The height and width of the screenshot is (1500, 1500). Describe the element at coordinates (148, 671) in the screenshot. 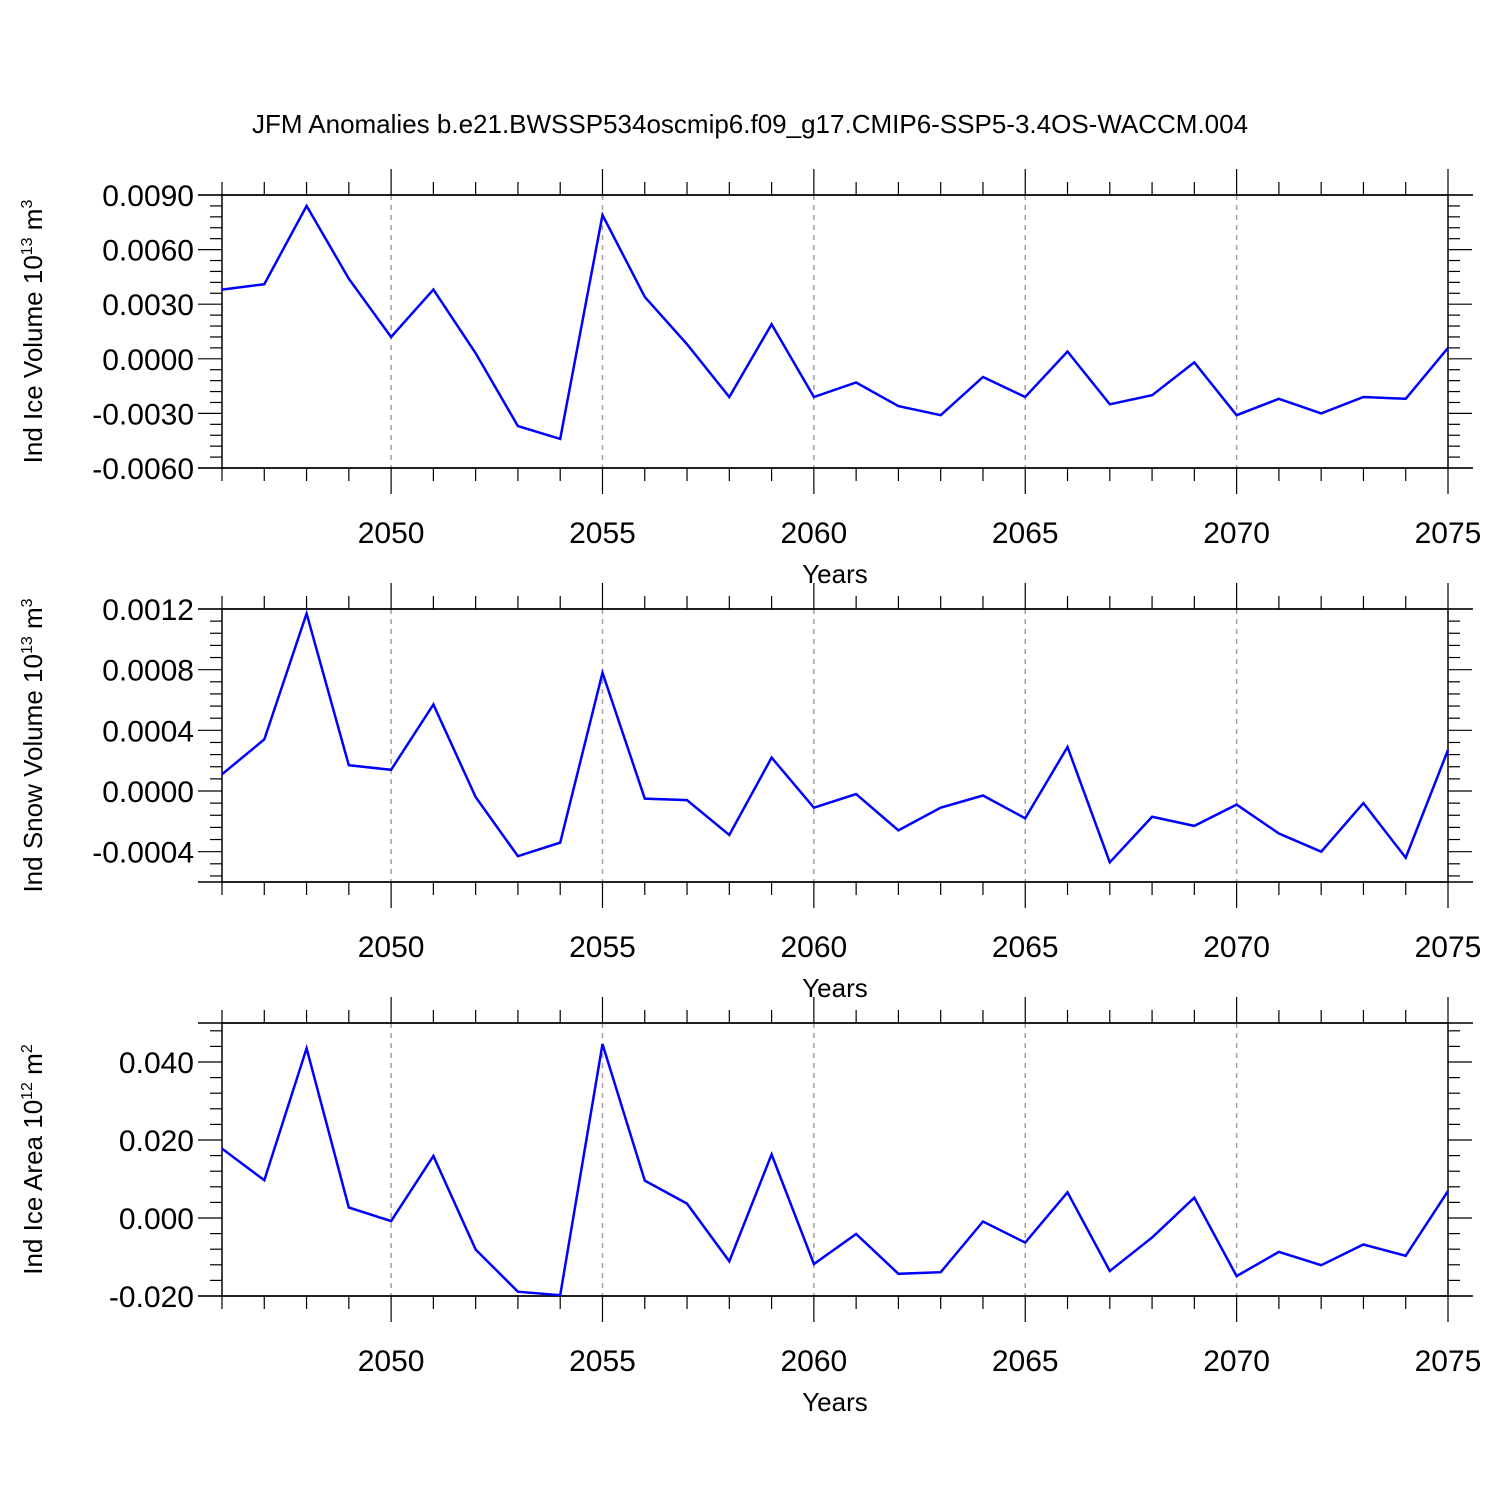

I see `y-tick-label: 0.0008` at that location.